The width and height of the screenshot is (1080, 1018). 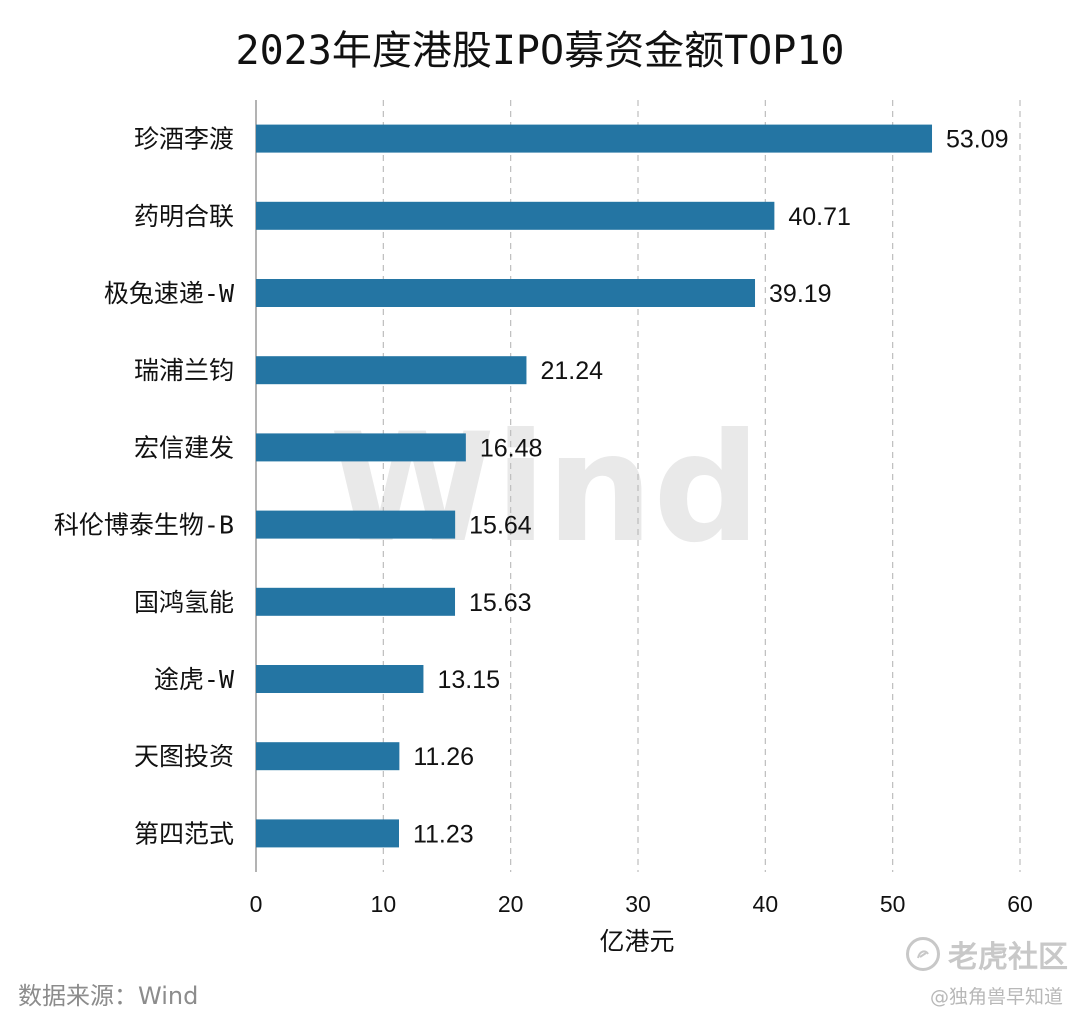 I want to click on x-tick-label-0: 0, so click(x=256, y=904).